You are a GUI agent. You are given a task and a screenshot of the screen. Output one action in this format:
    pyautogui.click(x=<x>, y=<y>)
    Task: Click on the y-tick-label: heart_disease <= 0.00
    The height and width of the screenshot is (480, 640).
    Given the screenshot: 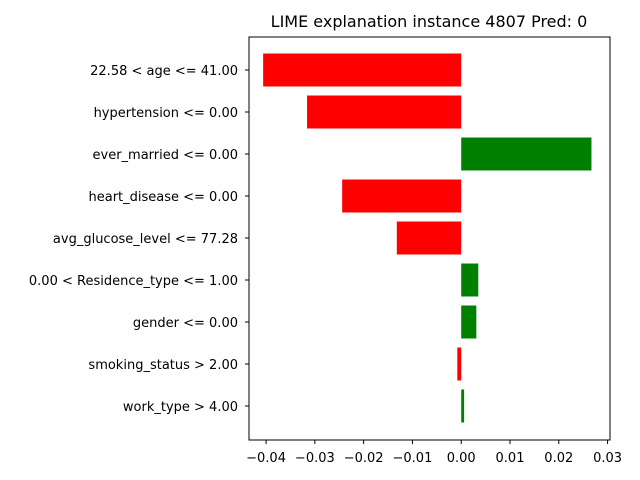 What is the action you would take?
    pyautogui.click(x=163, y=197)
    